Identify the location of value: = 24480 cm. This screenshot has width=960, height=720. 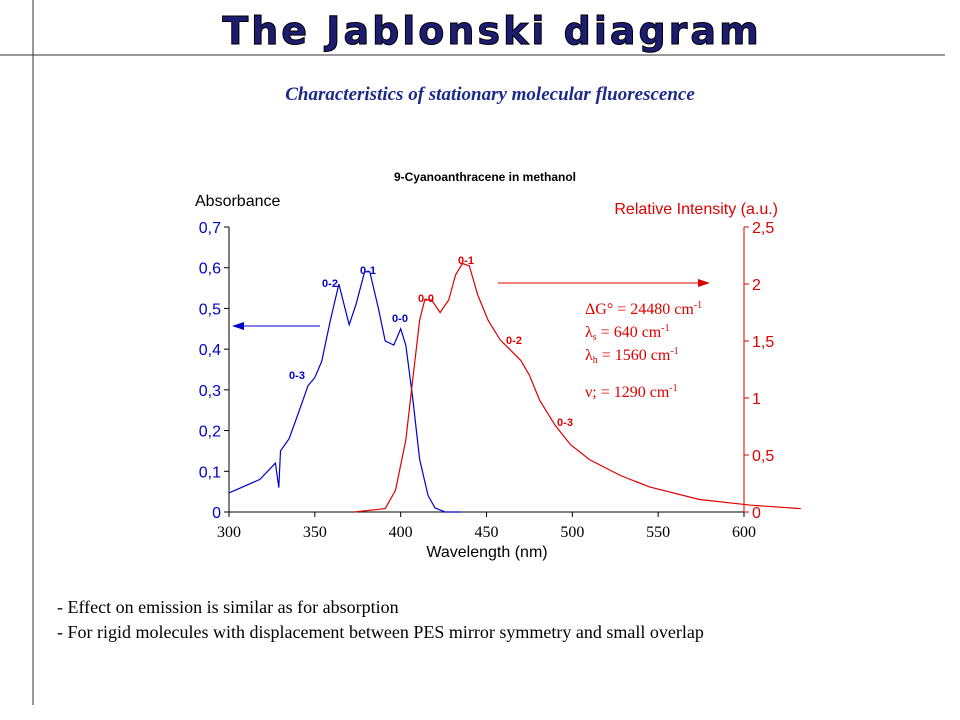
(653, 309).